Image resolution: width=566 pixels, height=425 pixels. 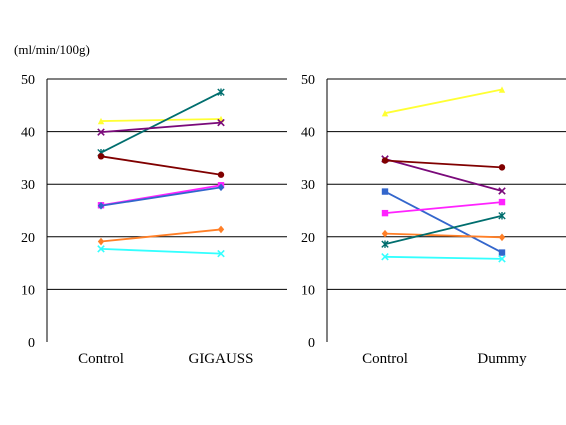 What do you see at coordinates (502, 359) in the screenshot?
I see `x-category-label: Dummy` at bounding box center [502, 359].